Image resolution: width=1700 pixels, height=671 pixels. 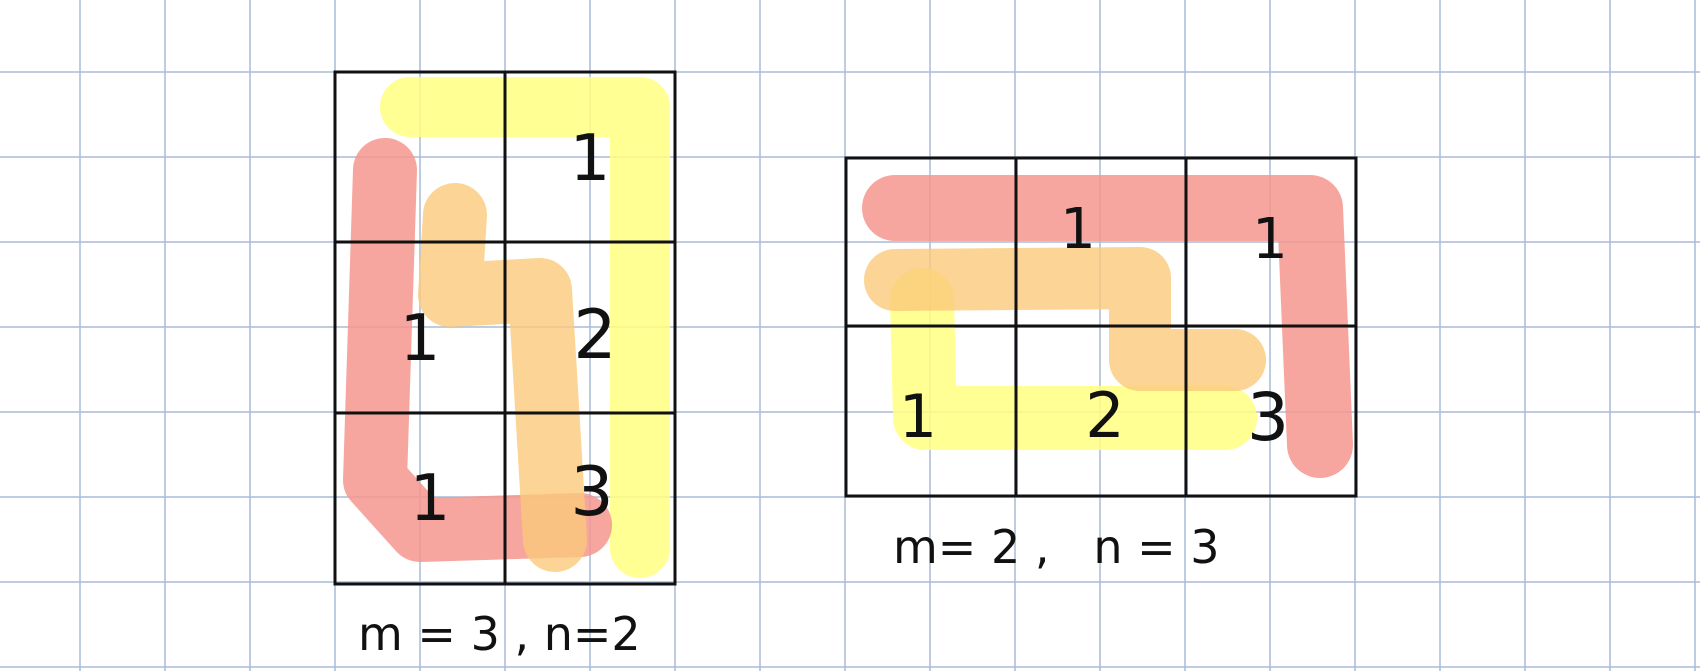 What do you see at coordinates (1104, 415) in the screenshot?
I see `right-cell-r1c1: 2` at bounding box center [1104, 415].